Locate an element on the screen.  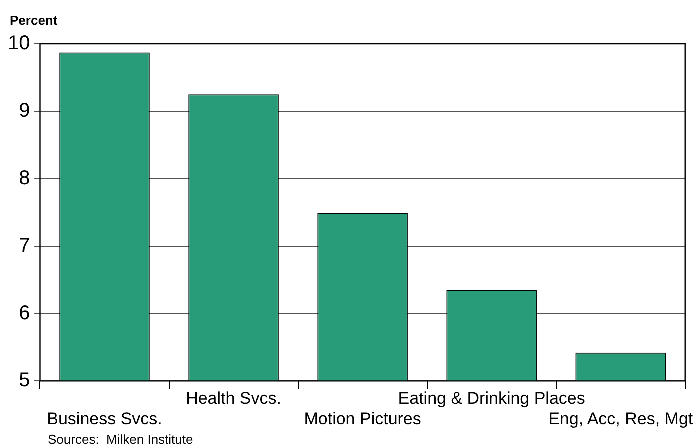
x-tick-label: Eating & Drinking Places is located at coordinates (492, 398).